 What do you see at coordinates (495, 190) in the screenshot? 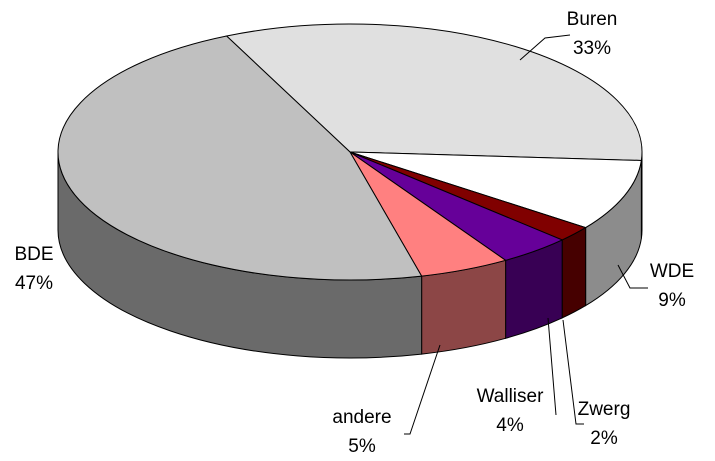
I see `pie-slice` at bounding box center [495, 190].